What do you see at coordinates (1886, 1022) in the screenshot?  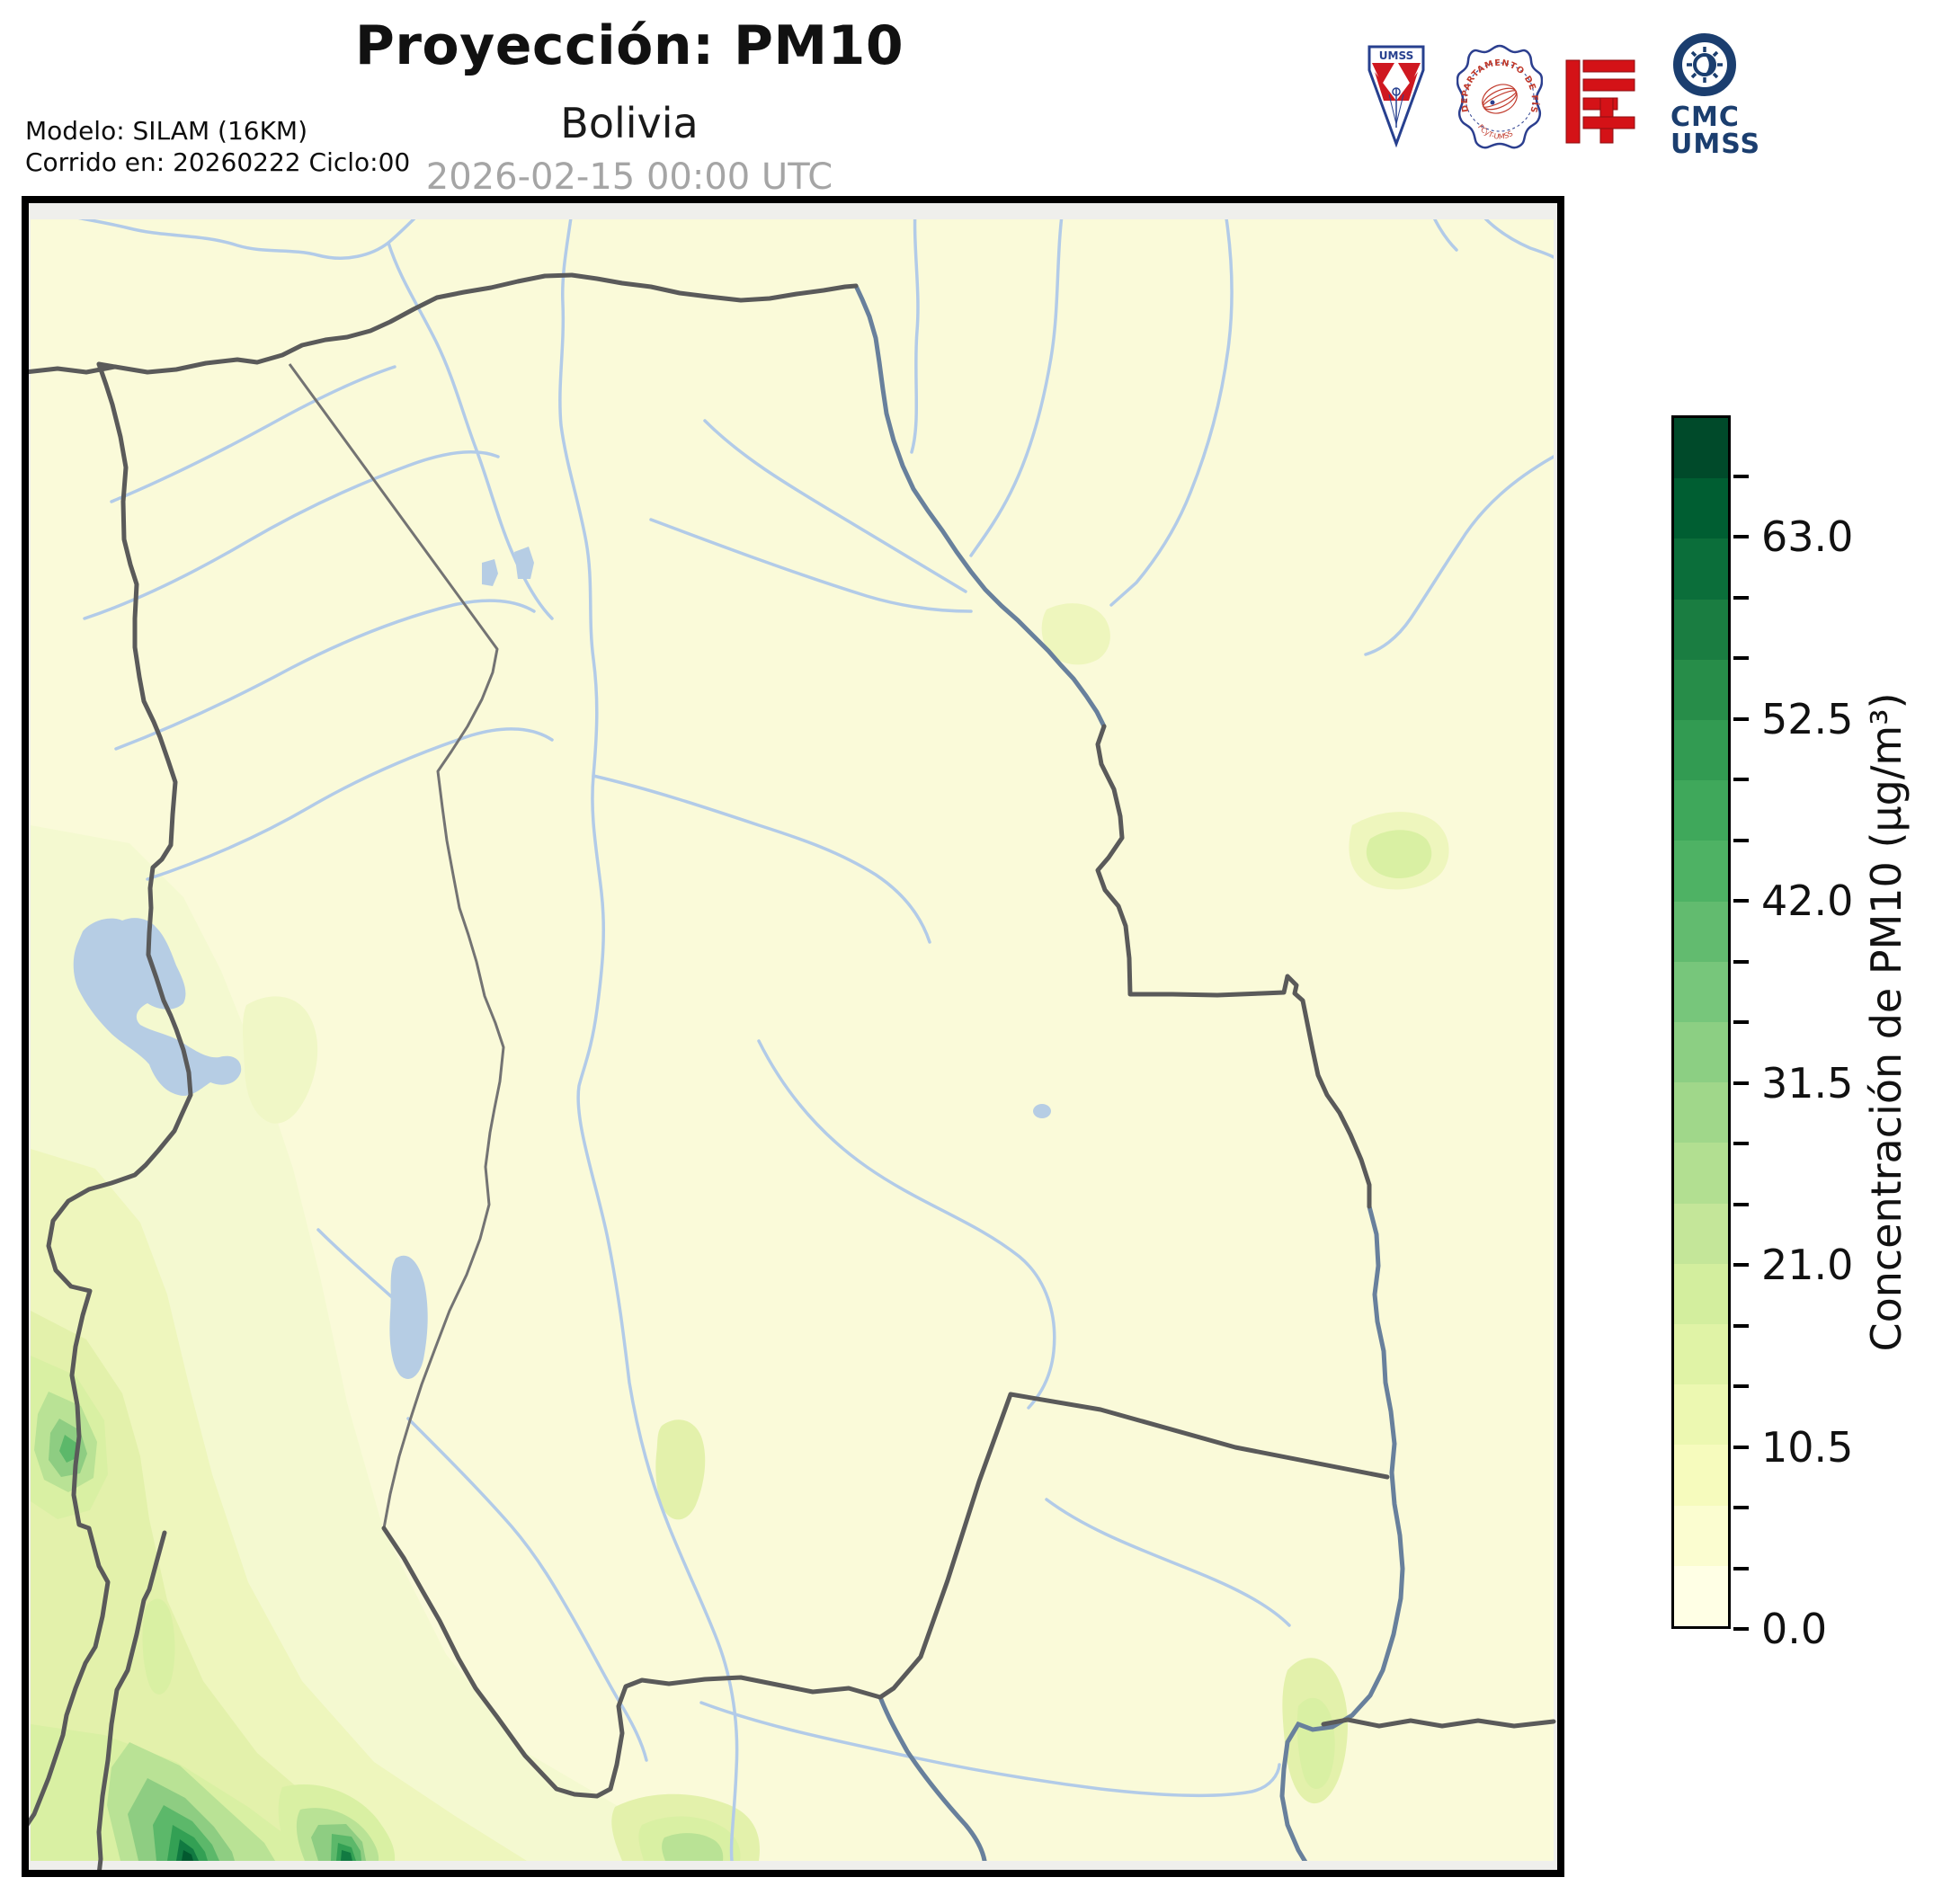 I see `colorbar-axis-label: Concentración de PM10 (µg/m³)` at bounding box center [1886, 1022].